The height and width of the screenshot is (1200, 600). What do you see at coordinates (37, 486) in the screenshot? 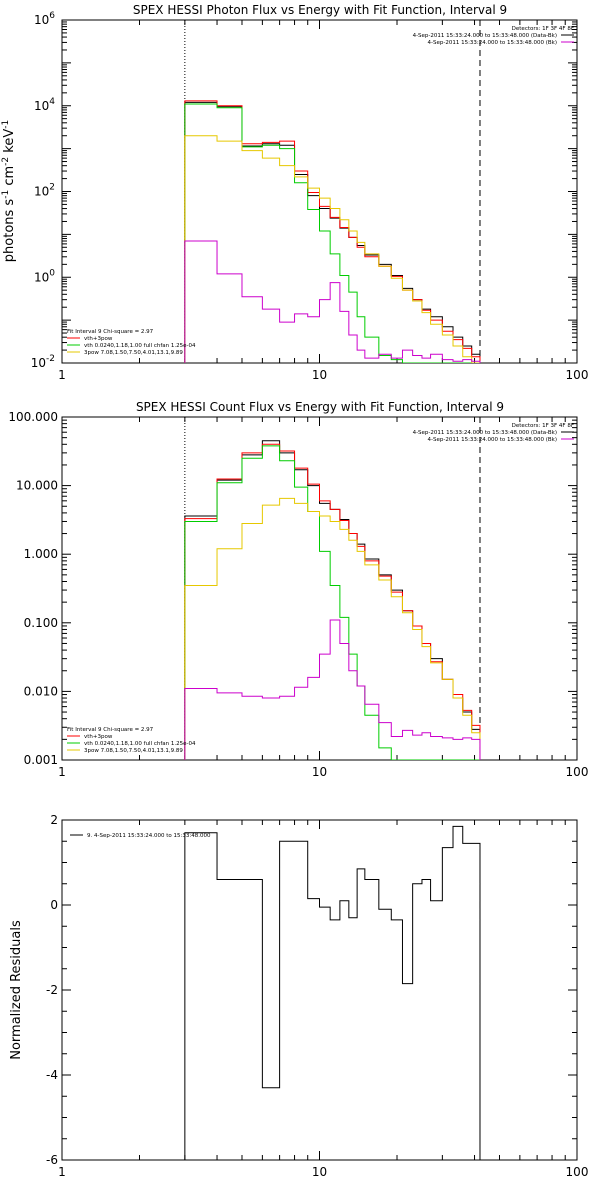
I see `y-tick-label: 10.000` at bounding box center [37, 486].